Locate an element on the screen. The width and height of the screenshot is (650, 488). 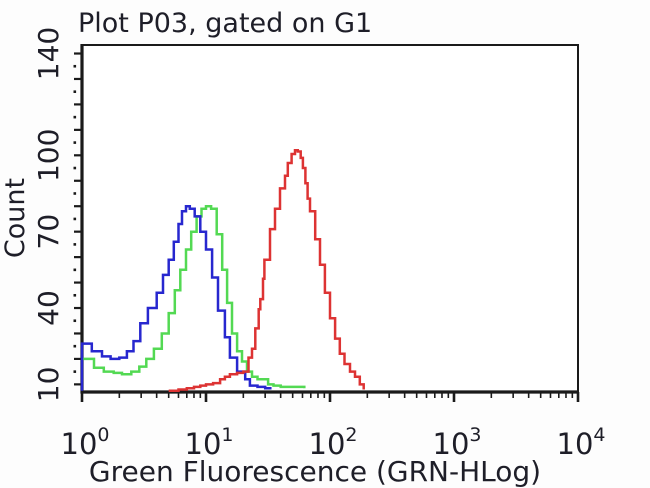
x-tick-label: 104 is located at coordinates (581, 442).